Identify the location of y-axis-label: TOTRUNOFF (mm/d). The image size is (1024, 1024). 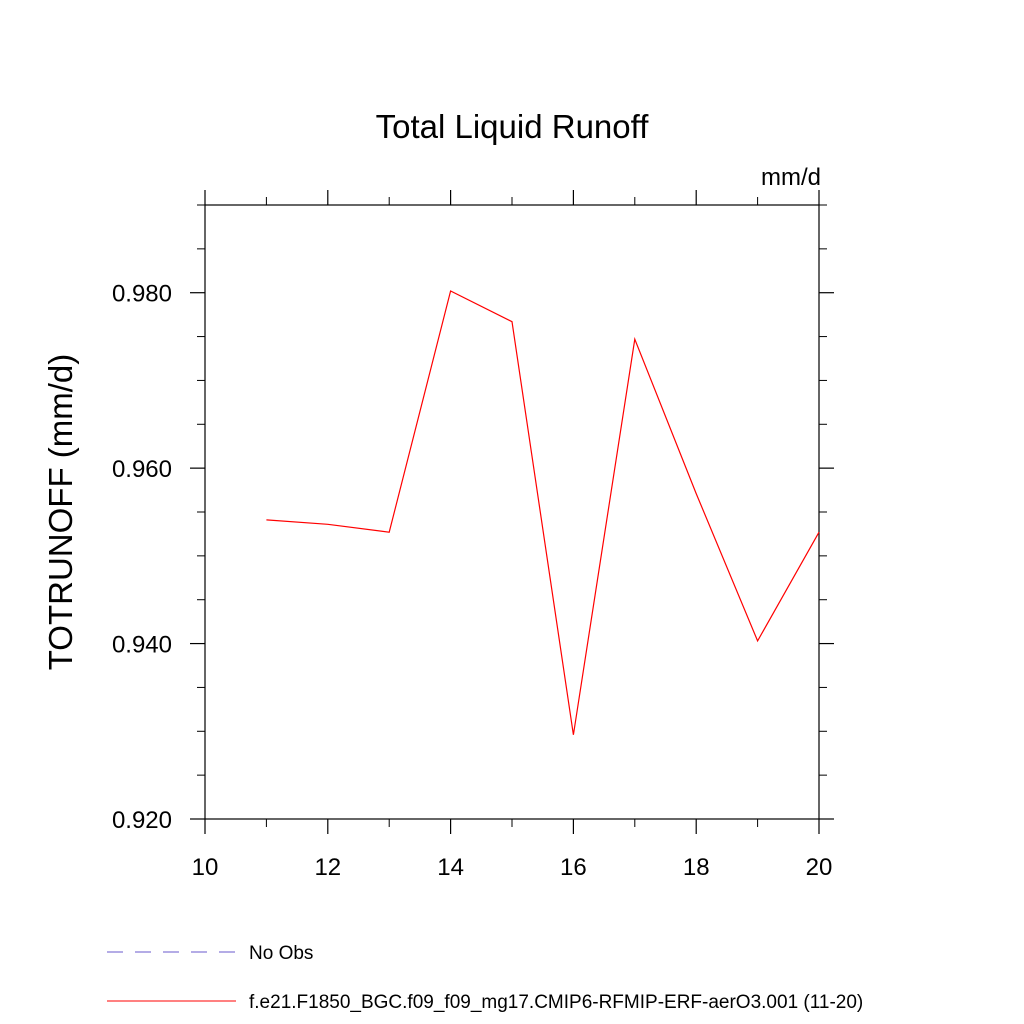
(60, 512).